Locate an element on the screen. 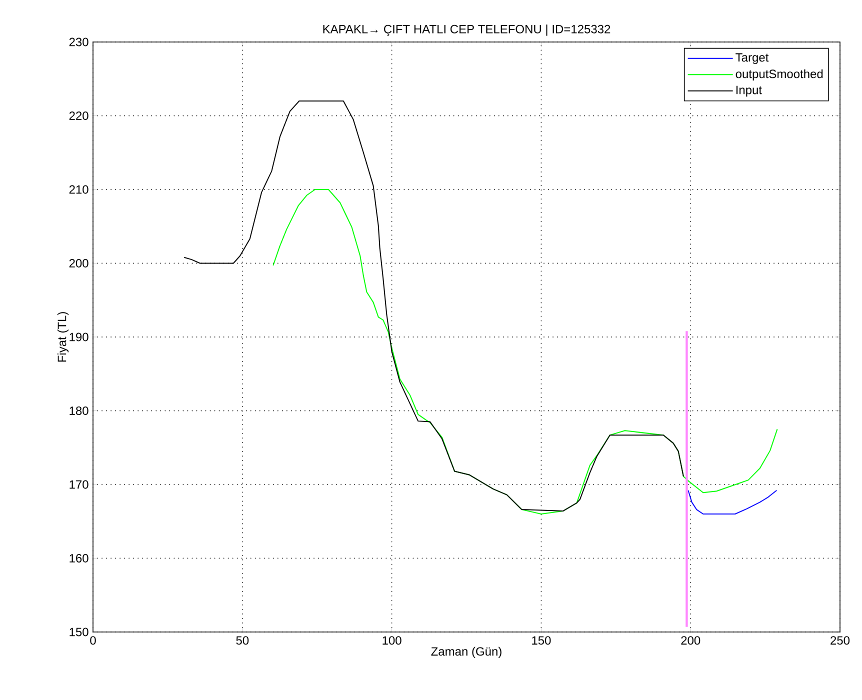 Image resolution: width=862 pixels, height=700 pixels. legend-label: outputSmoothed is located at coordinates (779, 75).